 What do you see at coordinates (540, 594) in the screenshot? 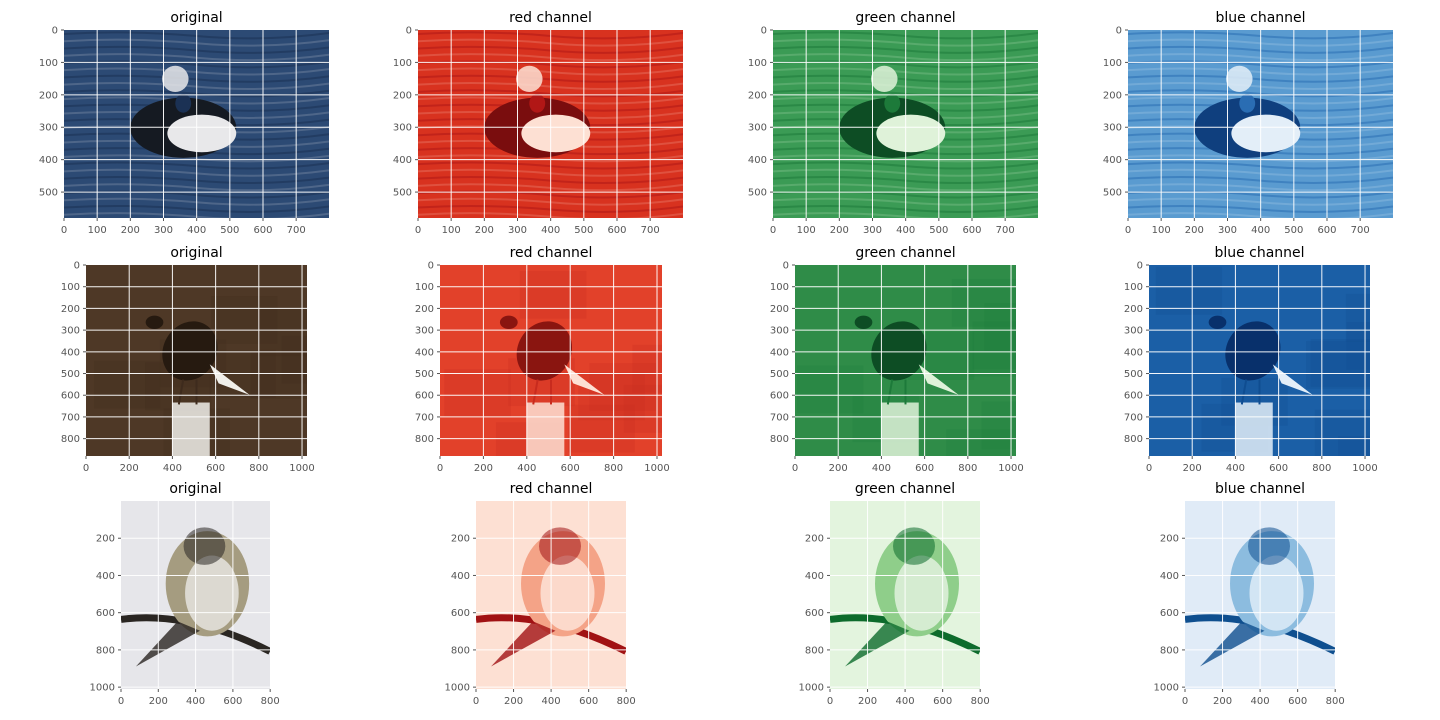
I see `subplot-10: 0 200 400 600 800 200 400 600 800 1000 red channel` at bounding box center [540, 594].